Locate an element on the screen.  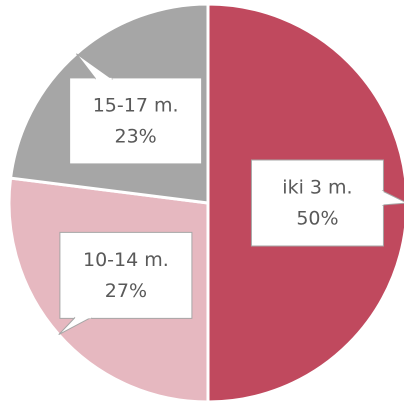
category-label: iki 3 m. is located at coordinates (317, 188).